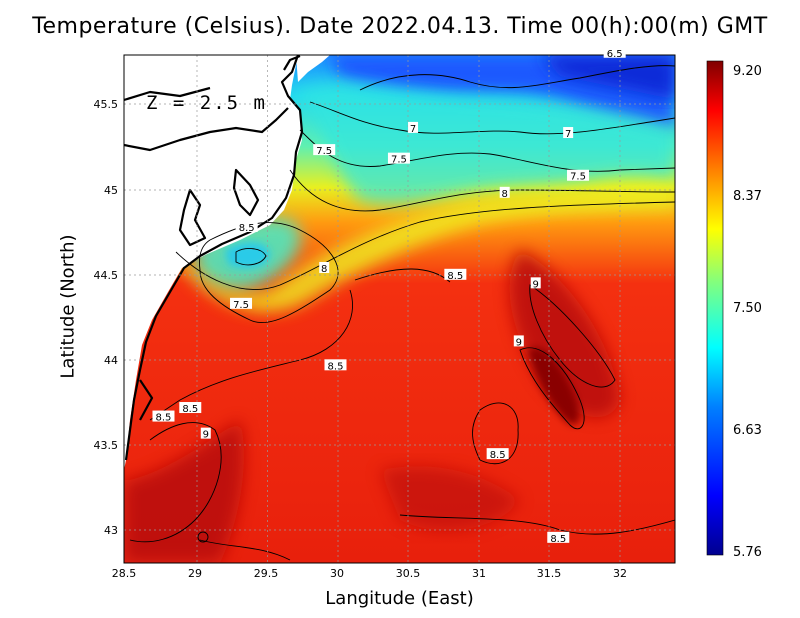 This screenshot has width=800, height=618. What do you see at coordinates (369, 573) in the screenshot?
I see `x-axis-ticks: 28.5 29 29.5 30 30.5 31 31.5 32` at bounding box center [369, 573].